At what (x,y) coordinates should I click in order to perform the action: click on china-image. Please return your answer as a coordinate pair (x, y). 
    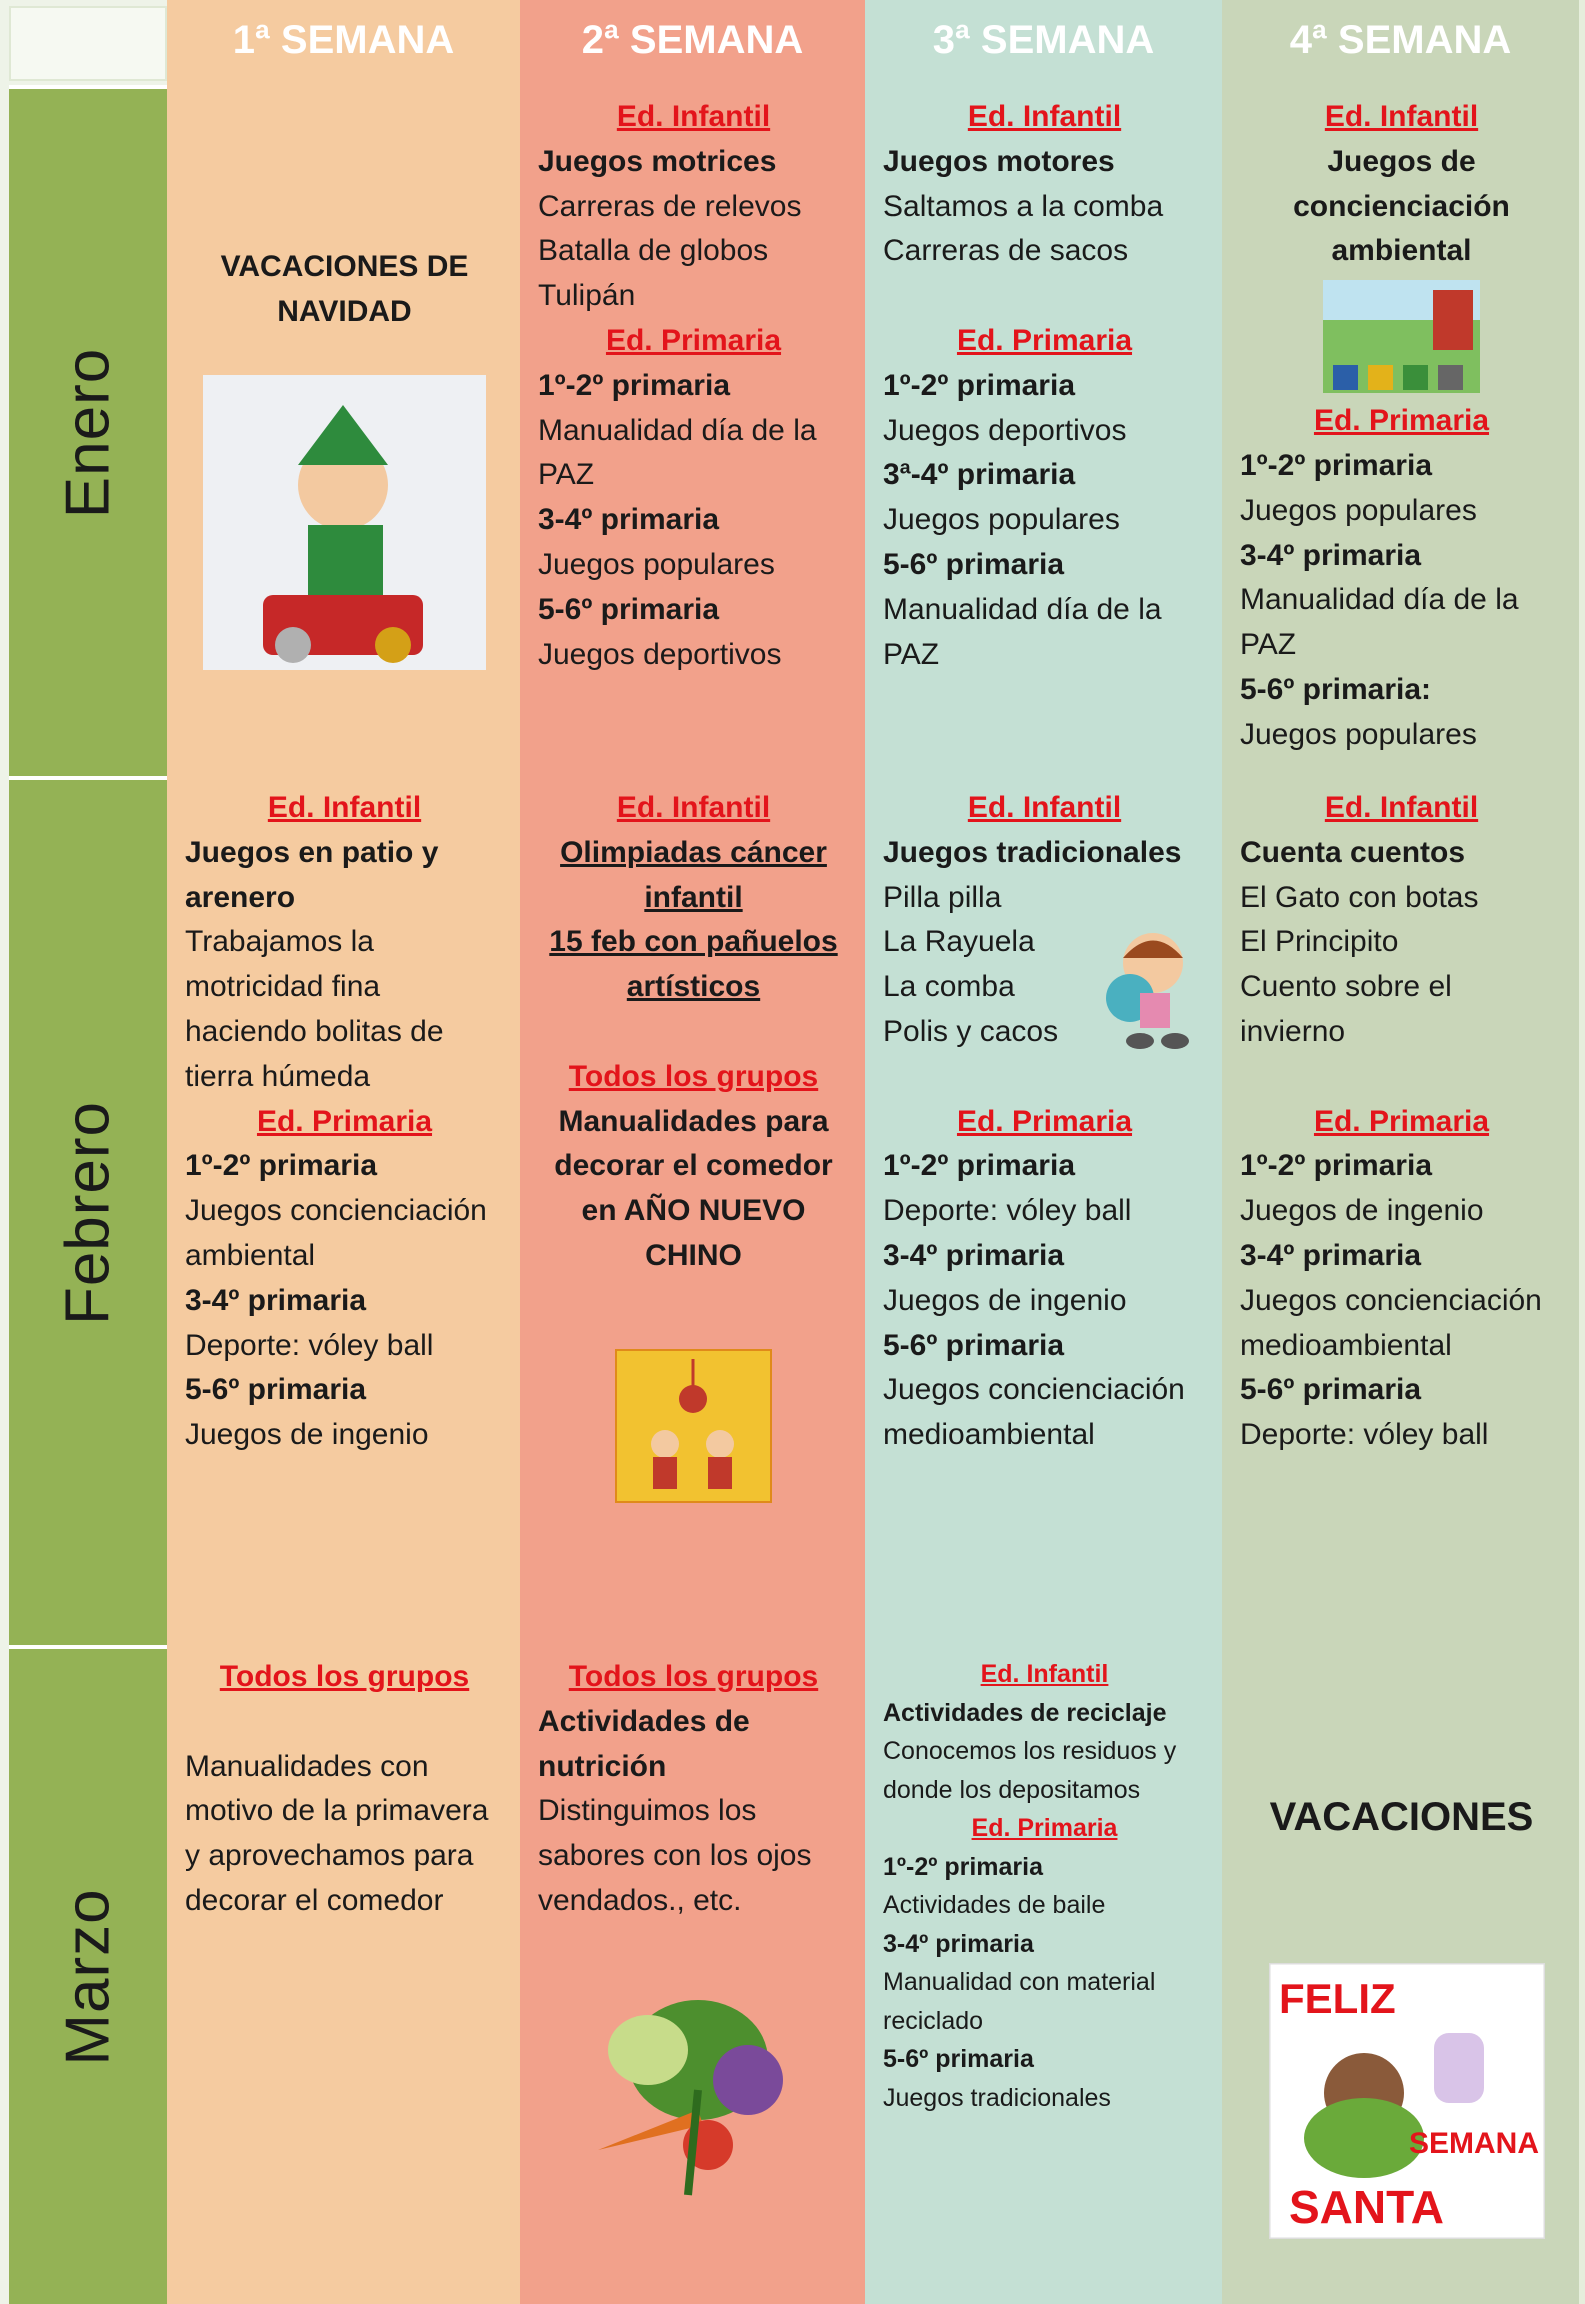
    Looking at the image, I should click on (693, 1425).